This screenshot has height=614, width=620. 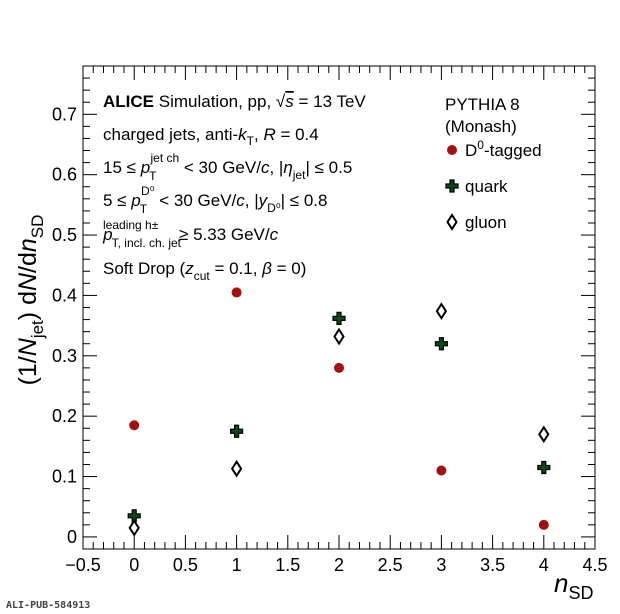 What do you see at coordinates (28, 370) in the screenshot?
I see `y-label-part-a: (1/` at bounding box center [28, 370].